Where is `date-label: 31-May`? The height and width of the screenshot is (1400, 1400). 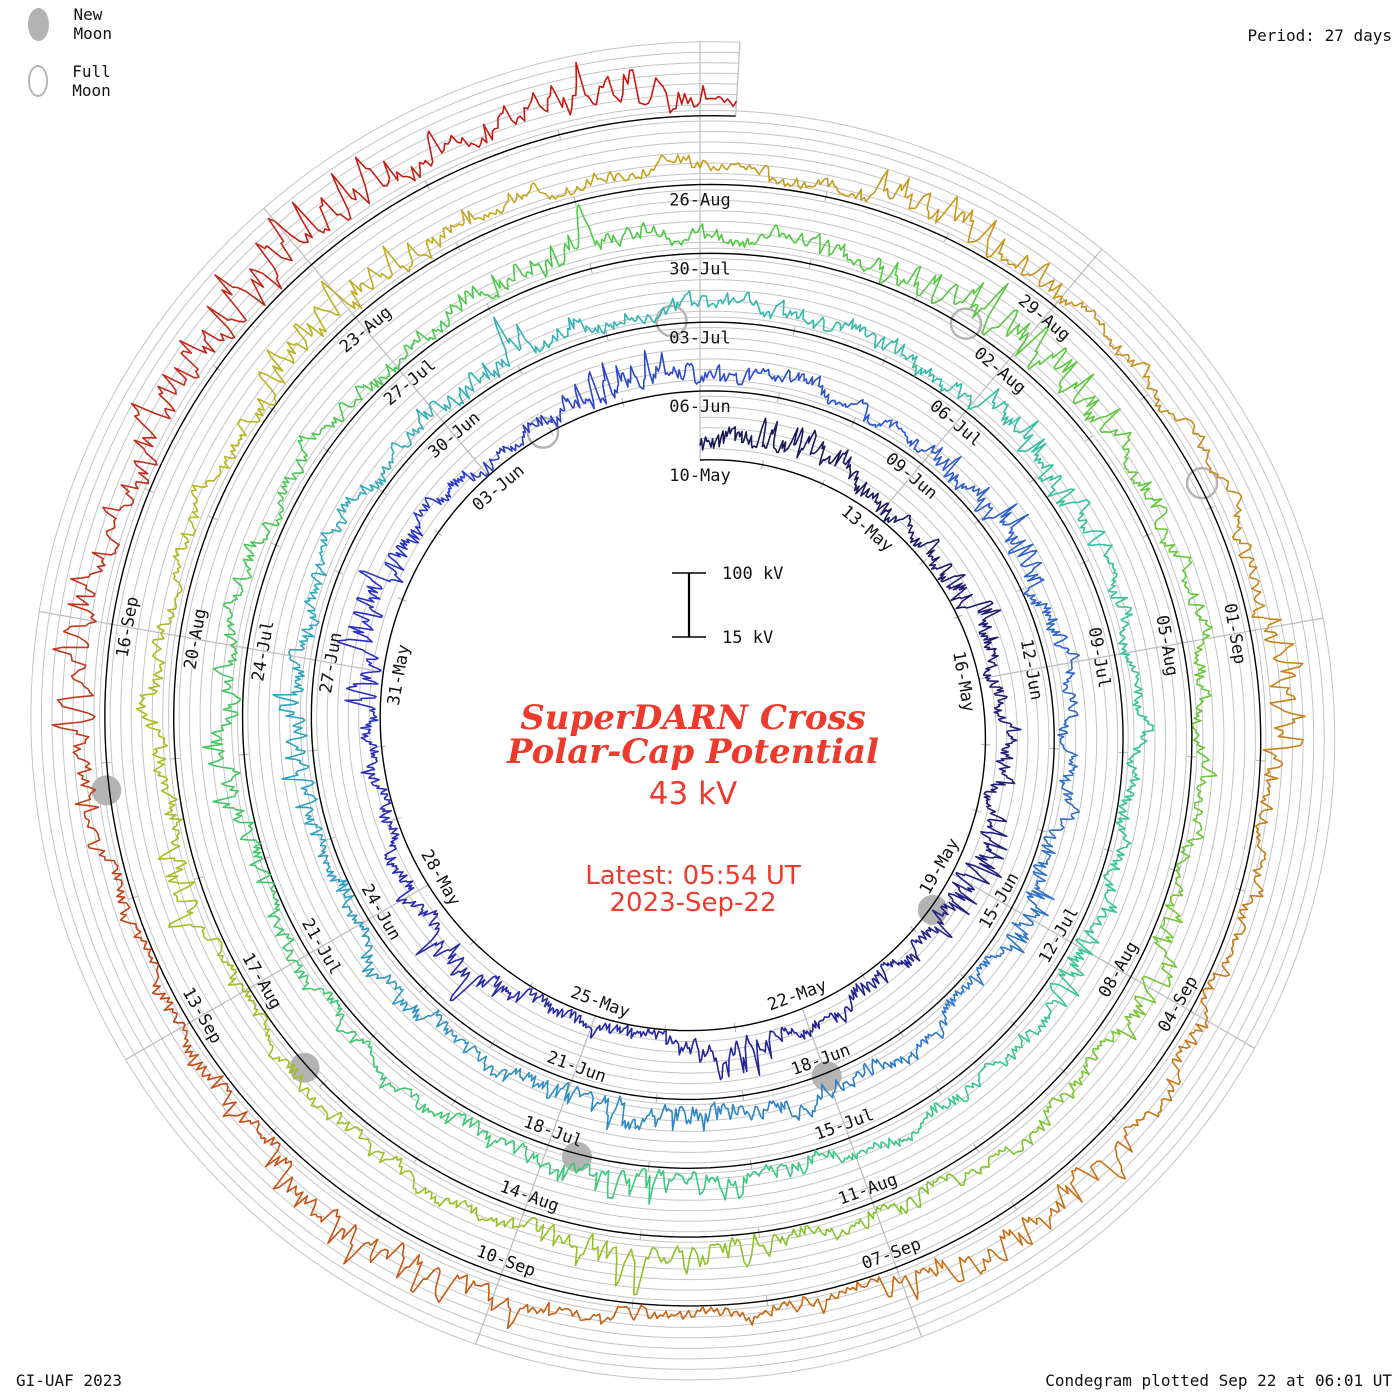 date-label: 31-May is located at coordinates (399, 675).